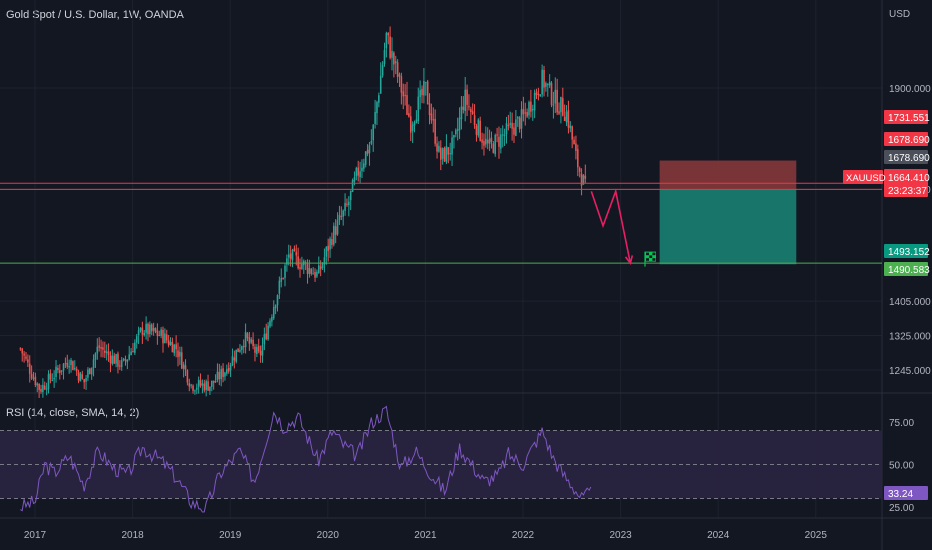 This screenshot has width=932, height=550. I want to click on position-zone, so click(728, 212).